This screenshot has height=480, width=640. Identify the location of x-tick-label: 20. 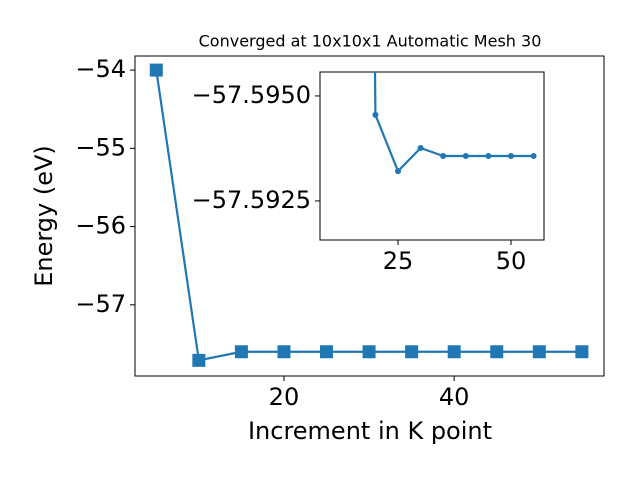
(284, 397).